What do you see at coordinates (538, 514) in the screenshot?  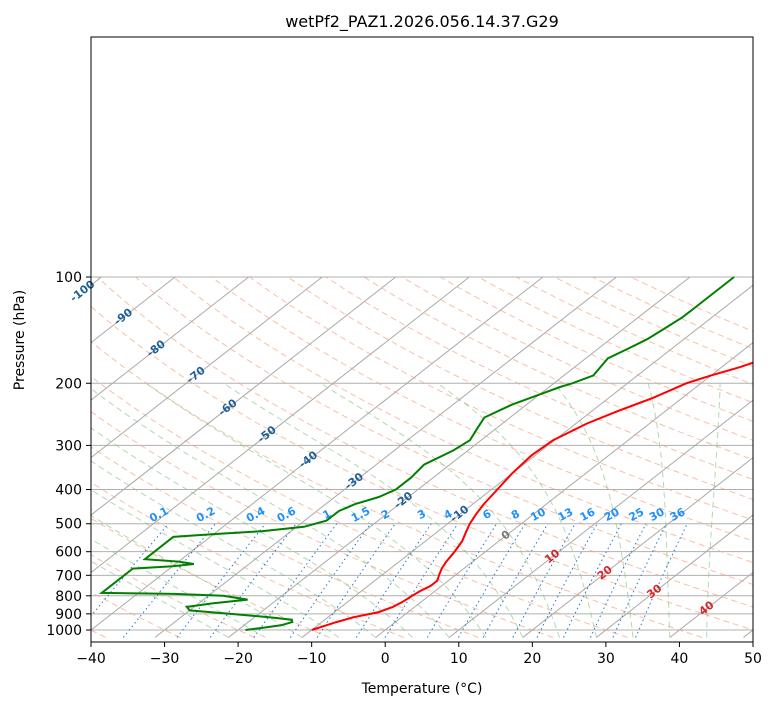 I see `mixing-ratio-label: 10` at bounding box center [538, 514].